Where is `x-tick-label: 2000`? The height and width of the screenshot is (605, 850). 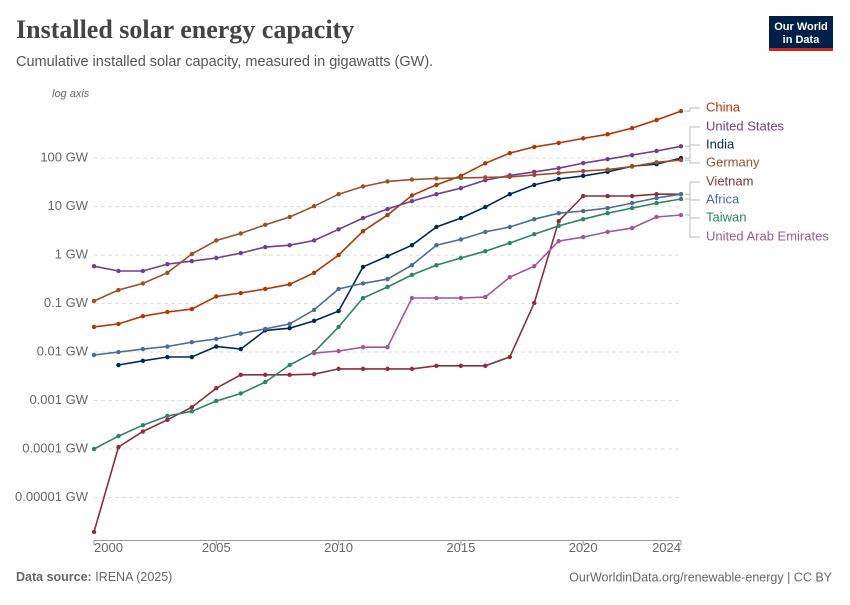 x-tick-label: 2000 is located at coordinates (108, 547).